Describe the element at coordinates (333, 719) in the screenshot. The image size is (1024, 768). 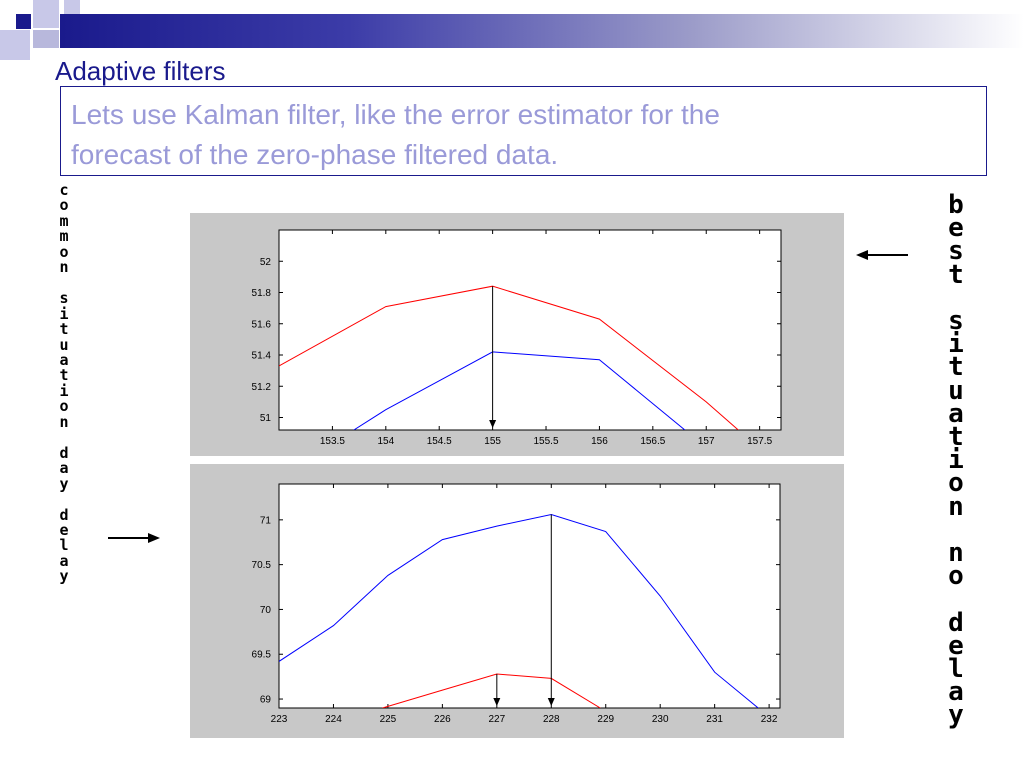
I see `x-tick-label: 224` at that location.